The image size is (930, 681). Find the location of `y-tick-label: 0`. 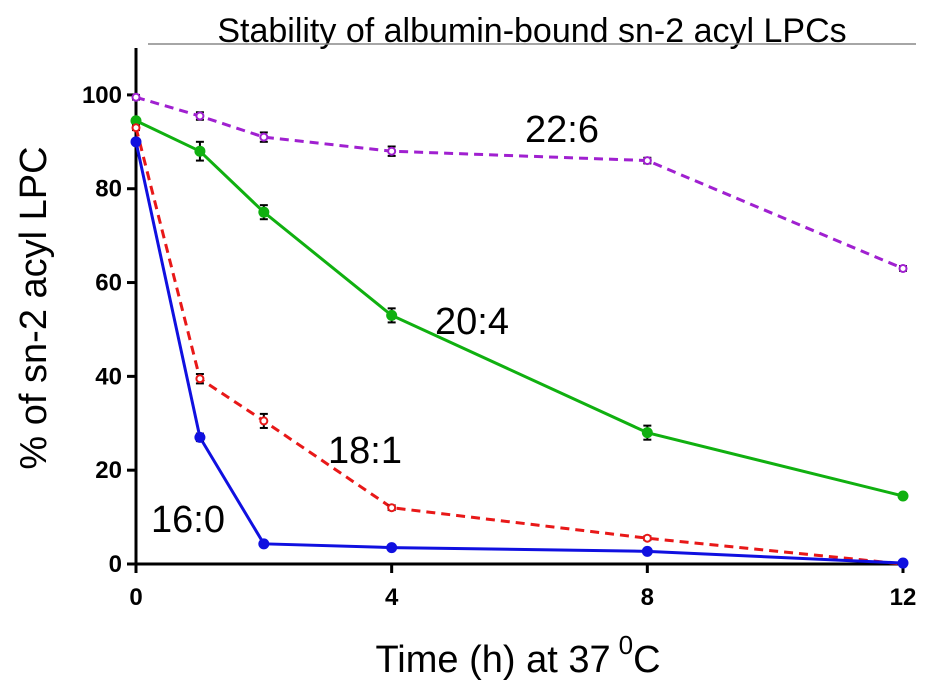

y-tick-label: 0 is located at coordinates (115, 564).